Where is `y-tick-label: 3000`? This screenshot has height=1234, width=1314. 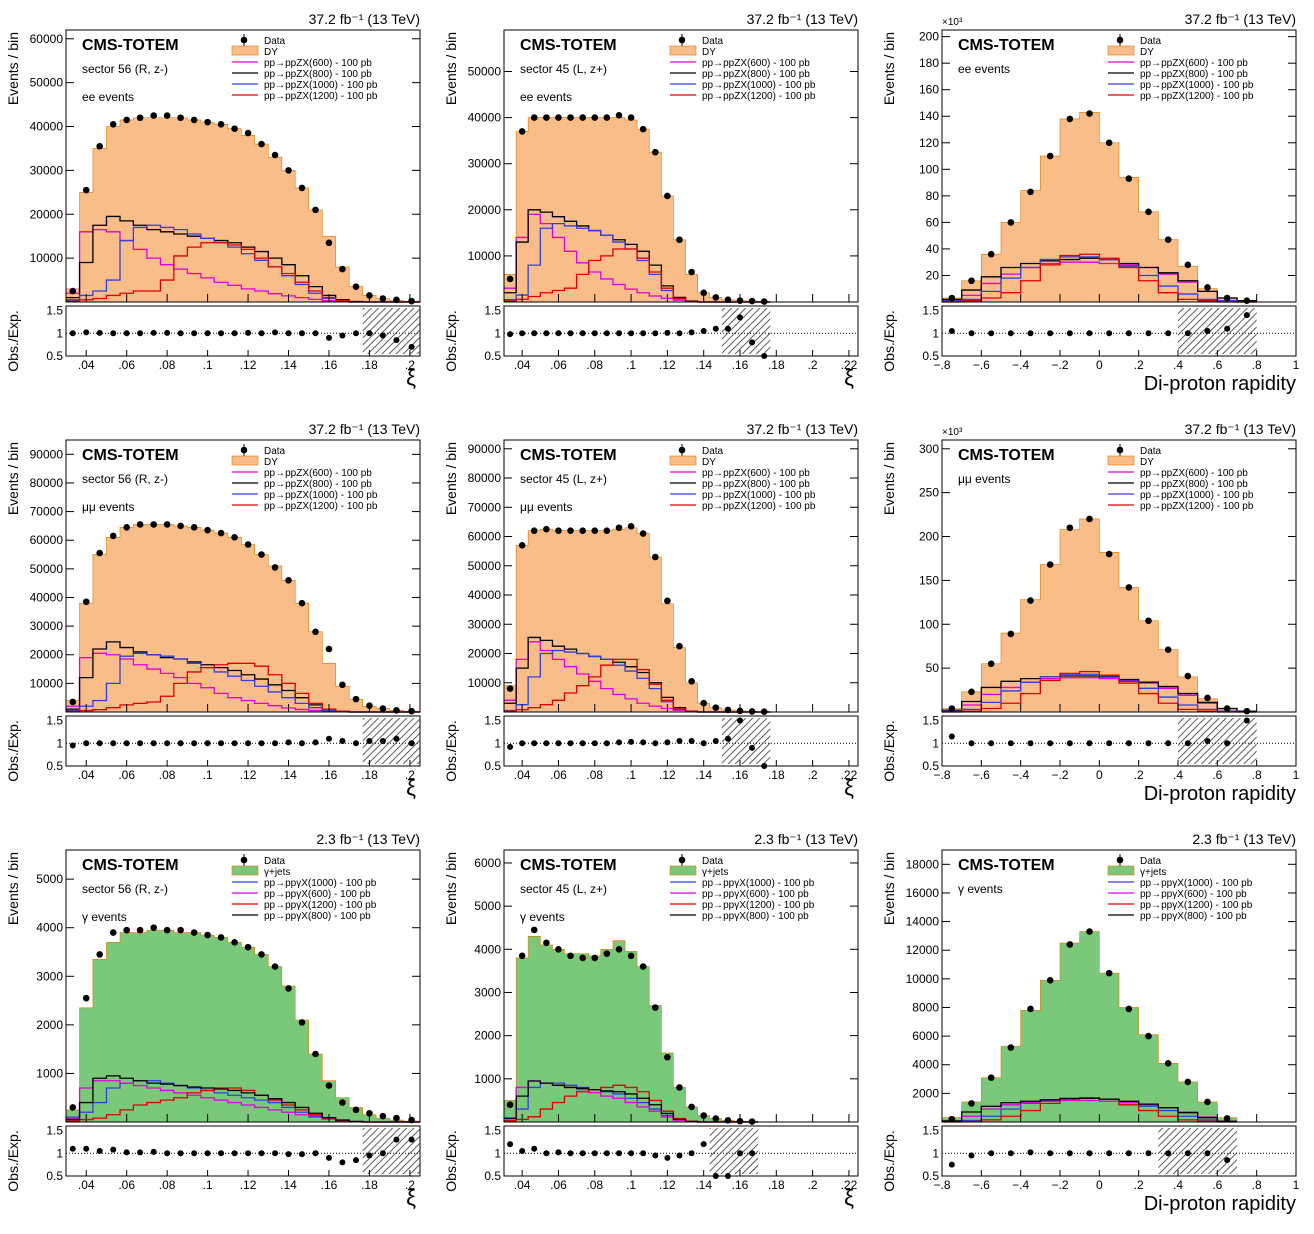 y-tick-label: 3000 is located at coordinates (487, 992).